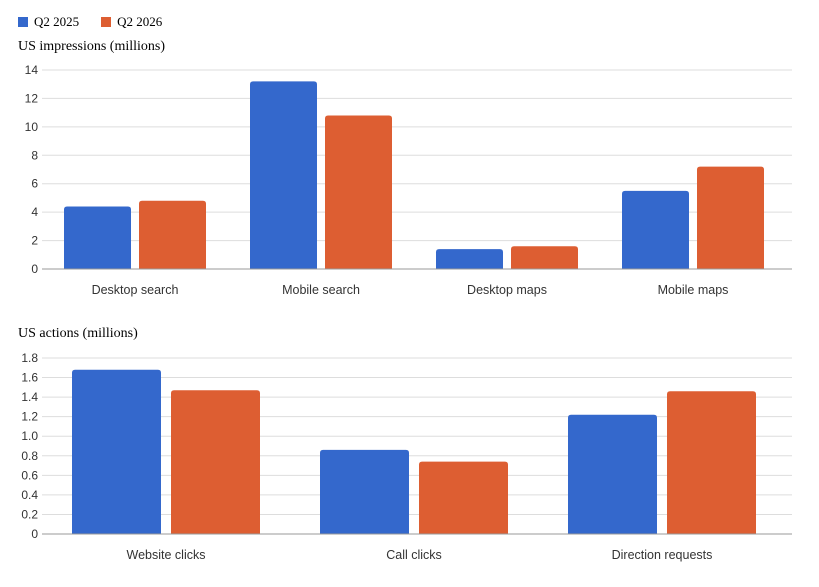 This screenshot has height=587, width=819. I want to click on x-tick-label: Desktop search, so click(135, 290).